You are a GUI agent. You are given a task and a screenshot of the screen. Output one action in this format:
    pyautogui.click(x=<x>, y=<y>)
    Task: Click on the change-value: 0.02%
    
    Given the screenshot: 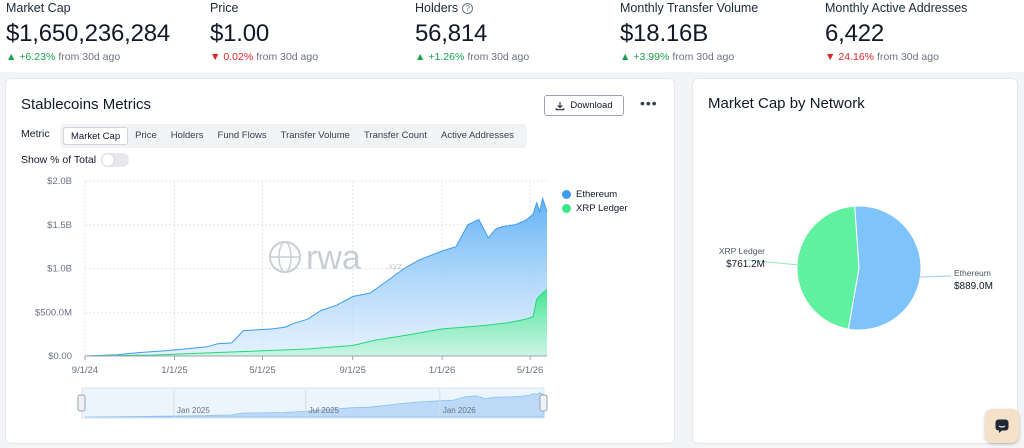 What is the action you would take?
    pyautogui.click(x=238, y=57)
    